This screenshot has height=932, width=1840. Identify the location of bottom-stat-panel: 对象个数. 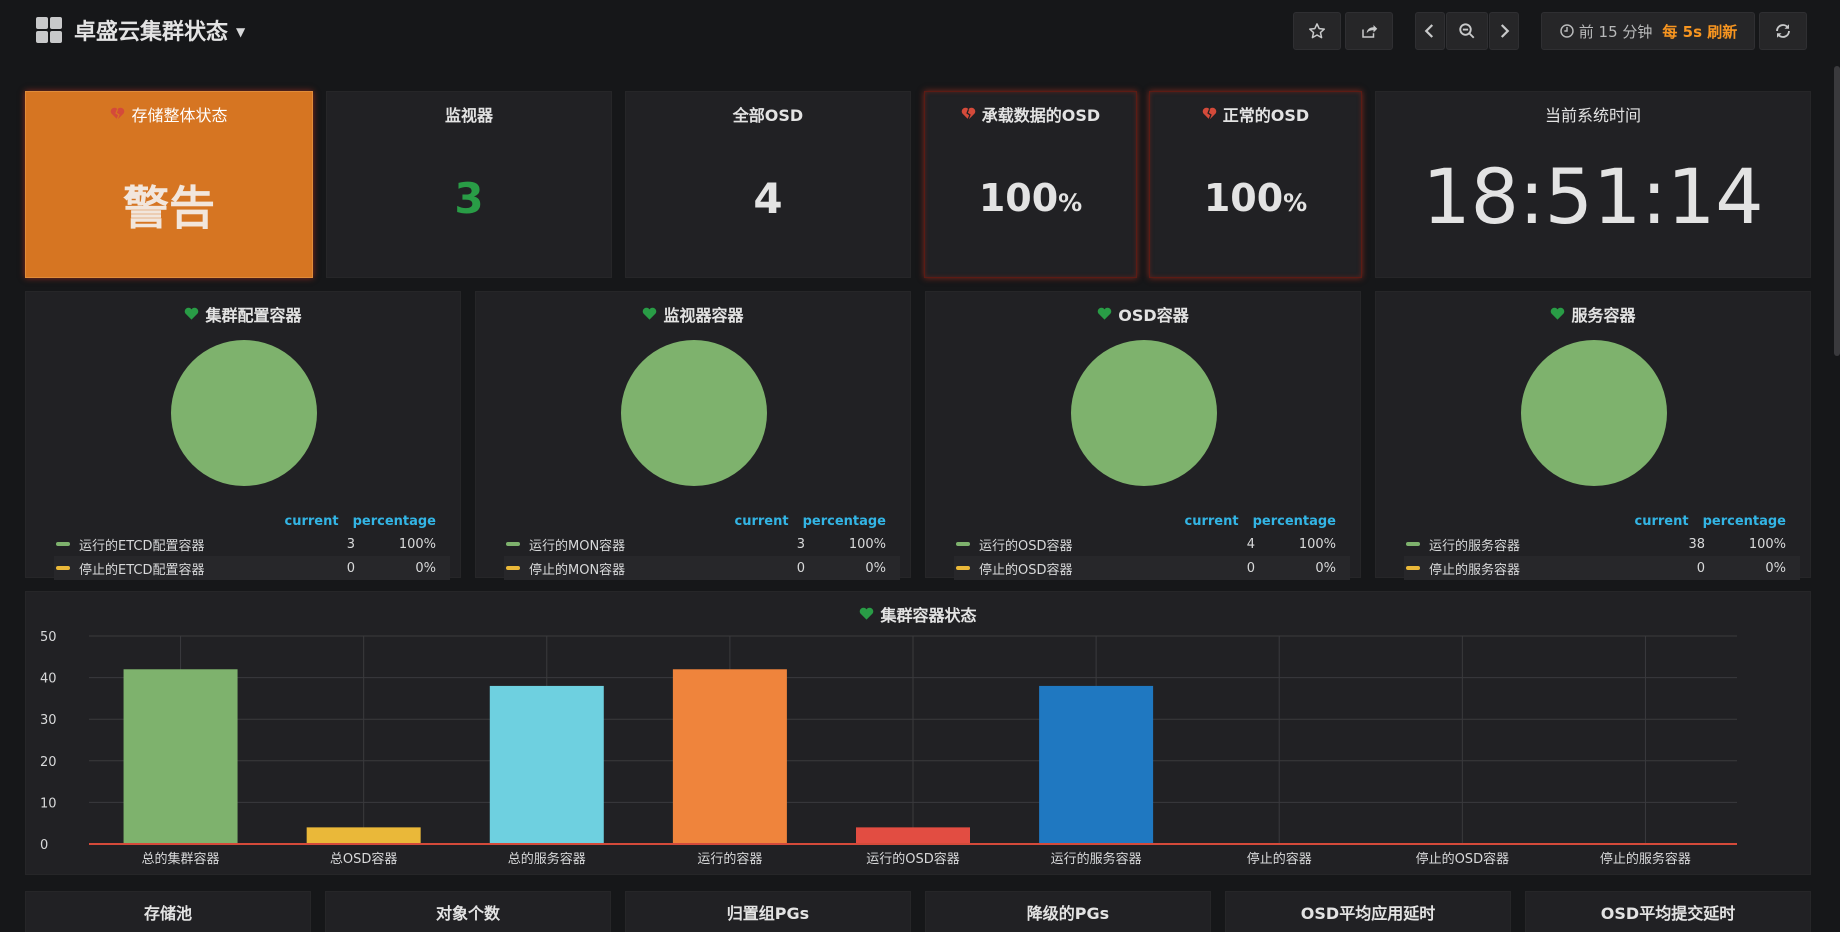
(468, 911).